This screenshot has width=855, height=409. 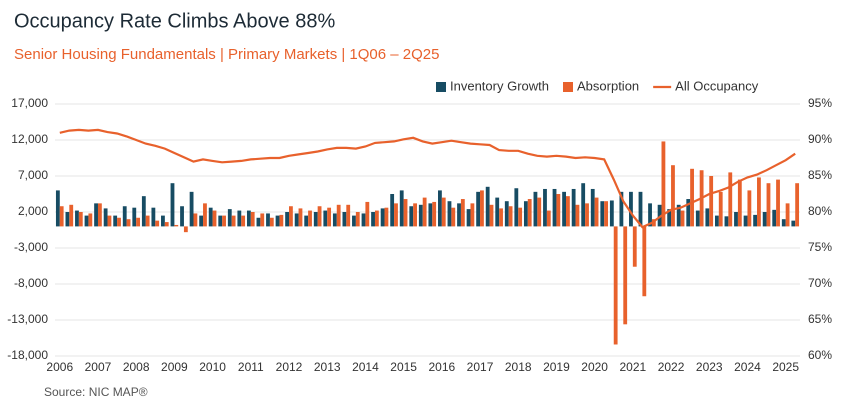 What do you see at coordinates (608, 85) in the screenshot?
I see `legend-label: Absorption` at bounding box center [608, 85].